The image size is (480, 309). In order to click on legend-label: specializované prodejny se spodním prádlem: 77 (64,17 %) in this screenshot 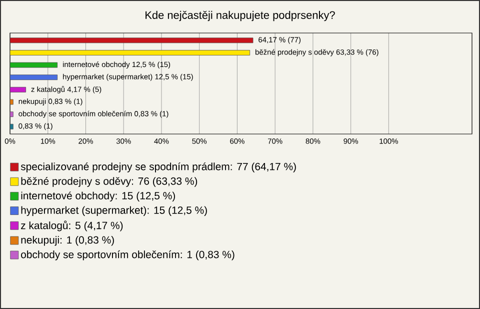, I will do `click(158, 167)`.